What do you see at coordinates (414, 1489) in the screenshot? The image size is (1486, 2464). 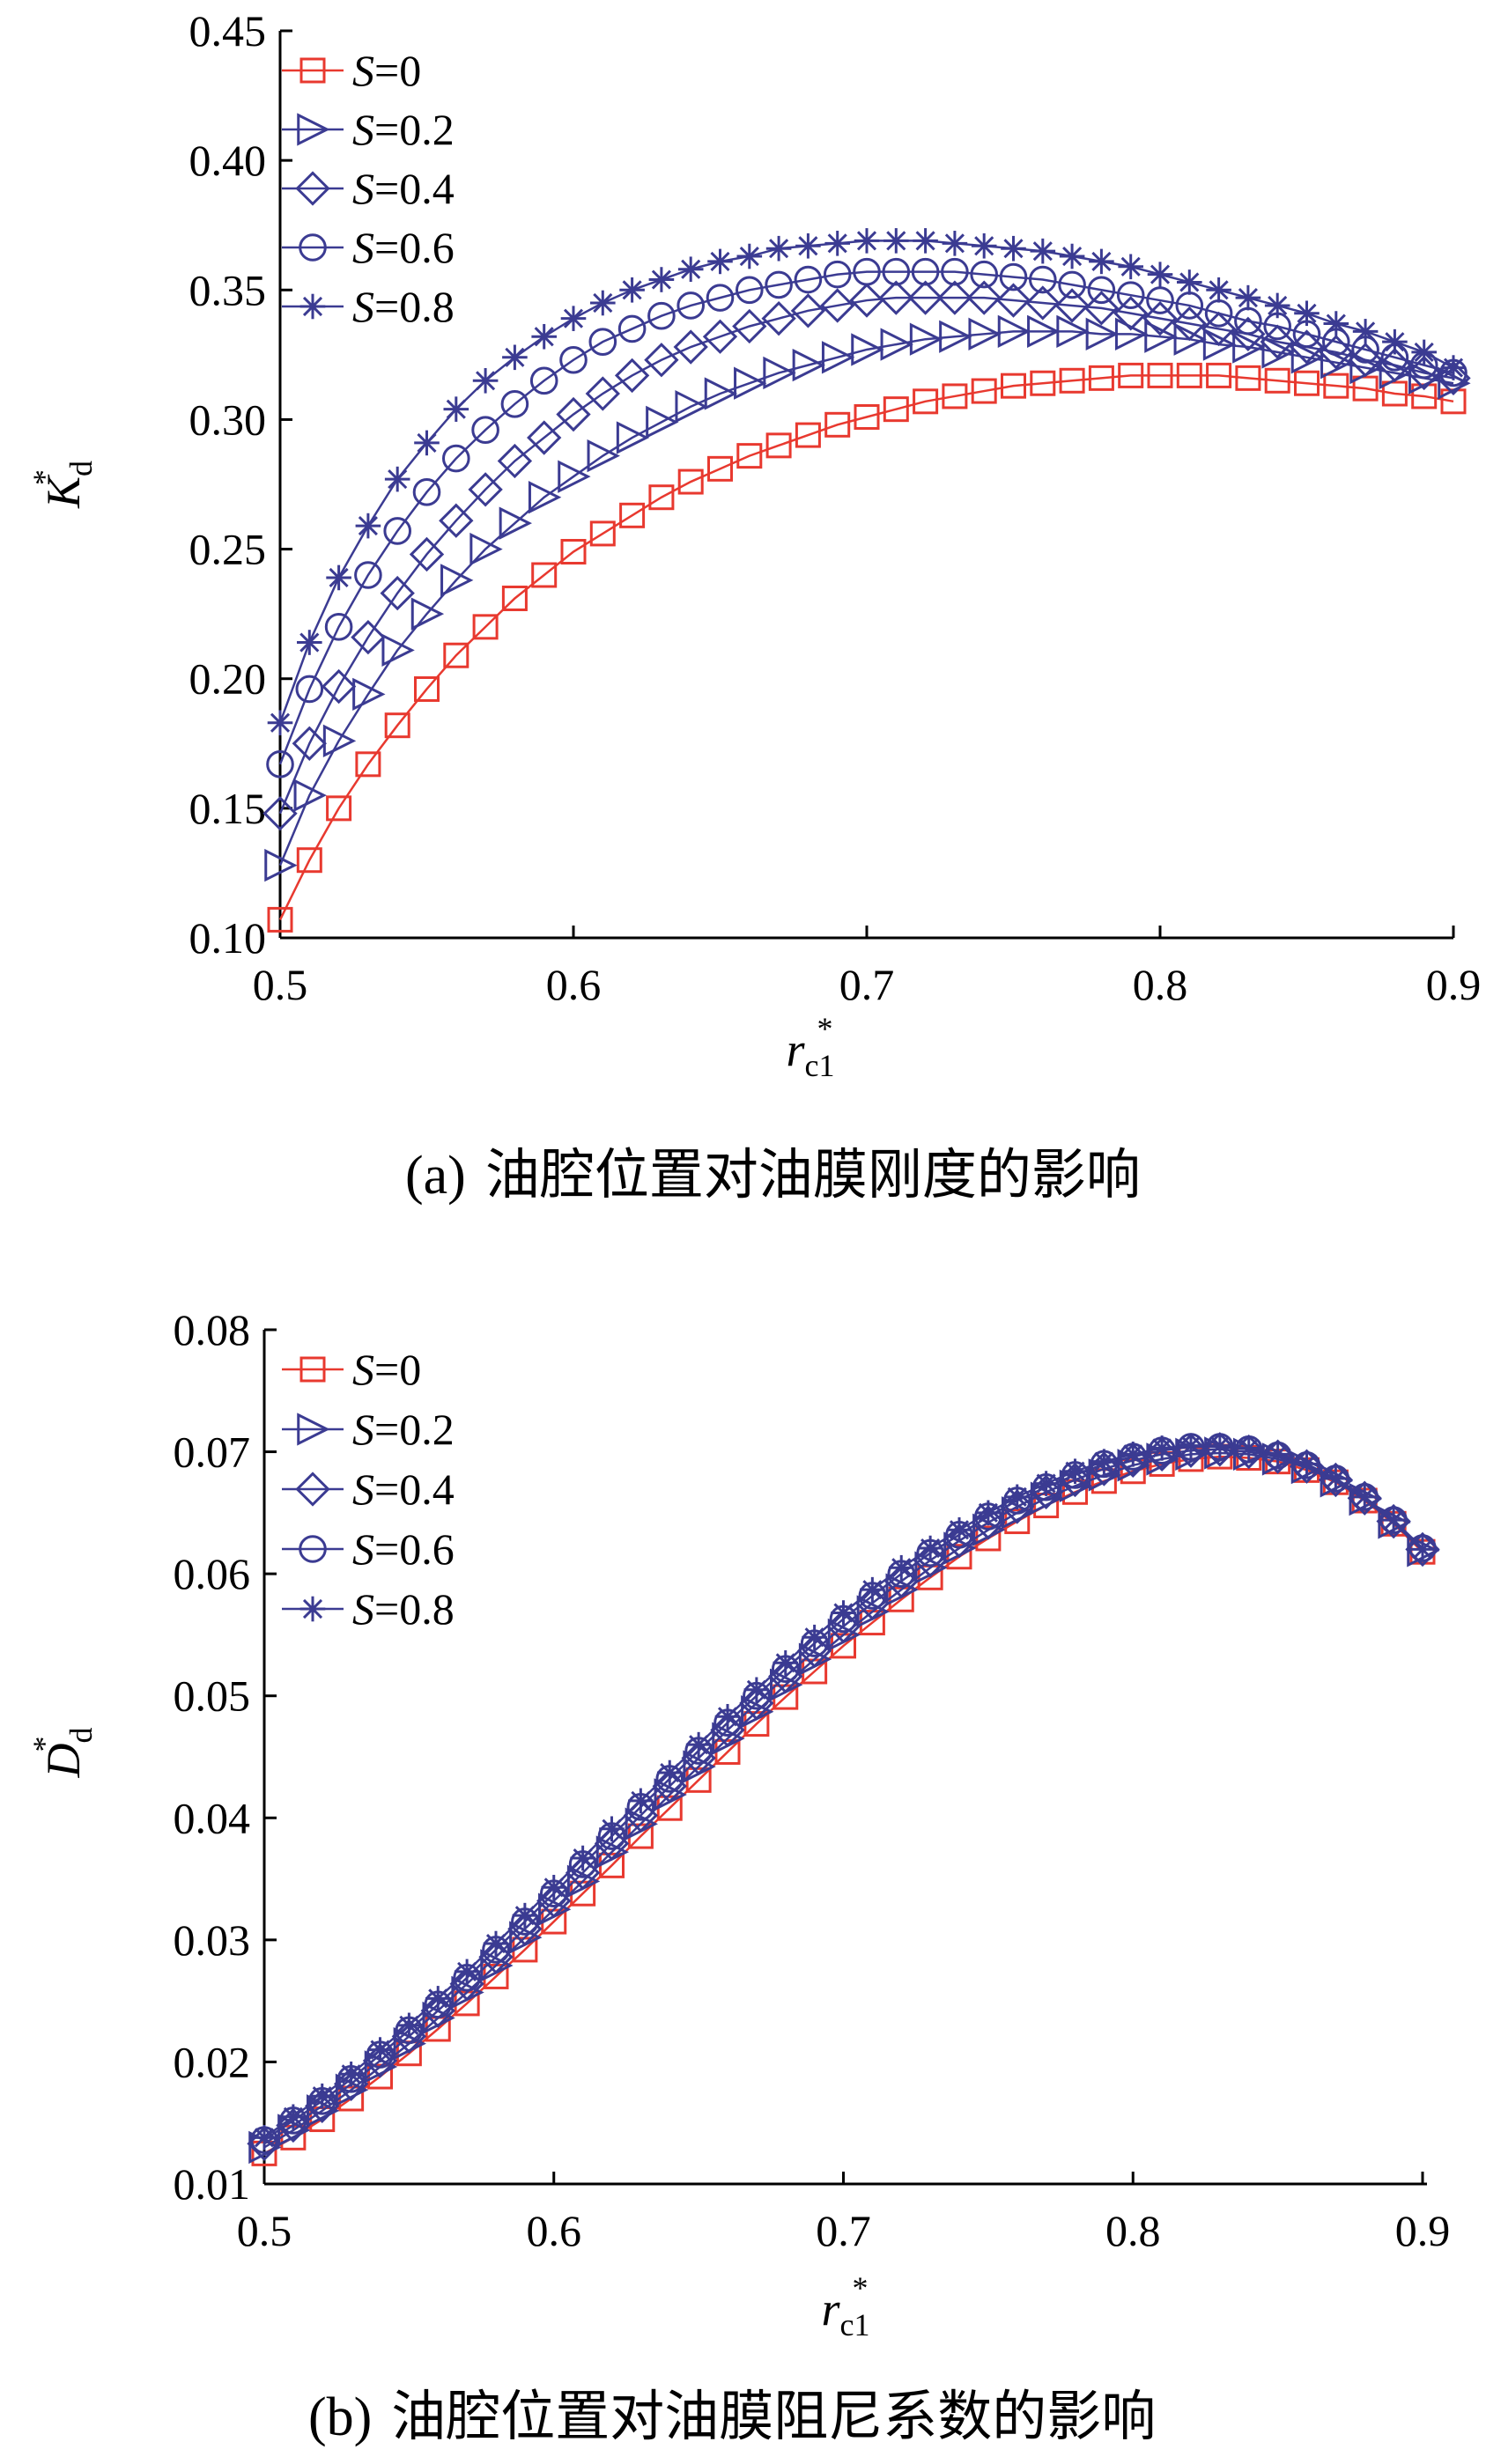 I see `legend-value: =0.4` at bounding box center [414, 1489].